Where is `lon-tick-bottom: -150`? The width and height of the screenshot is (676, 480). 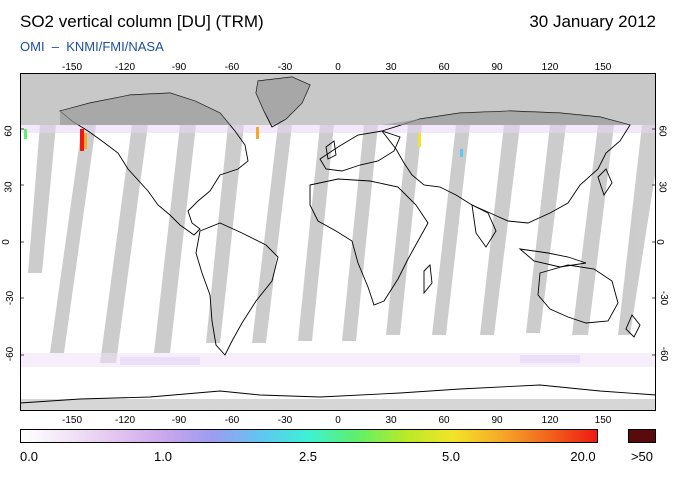 lon-tick-bottom: -150 is located at coordinates (72, 420).